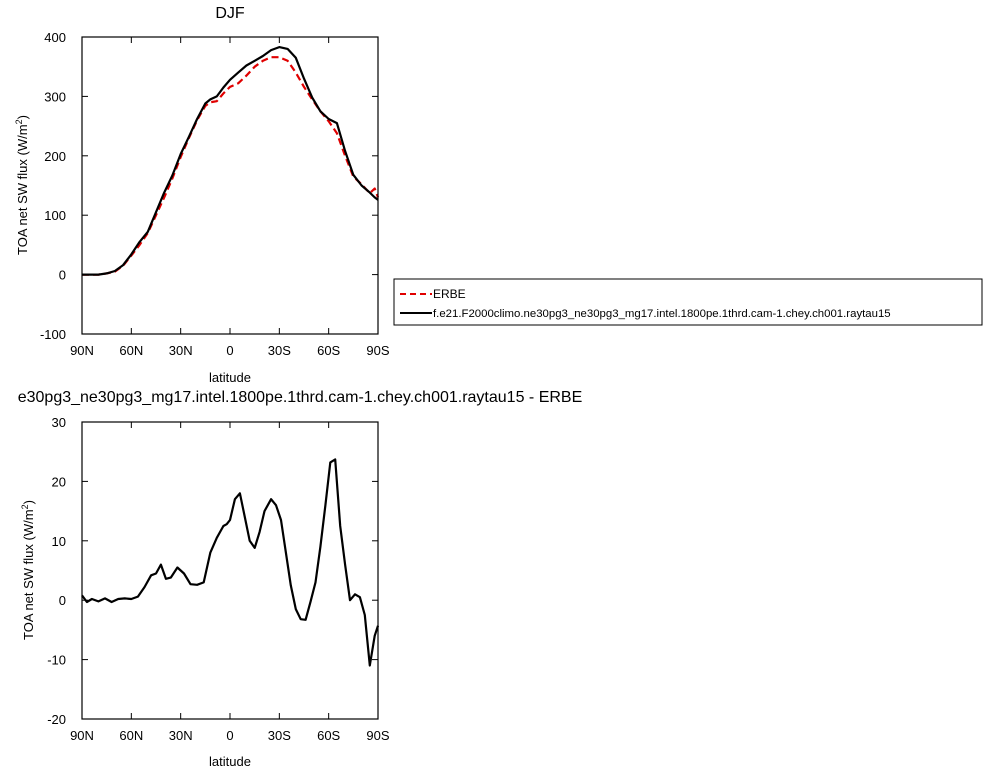  I want to click on top-chart-y-tick-label: 200, so click(55, 156).